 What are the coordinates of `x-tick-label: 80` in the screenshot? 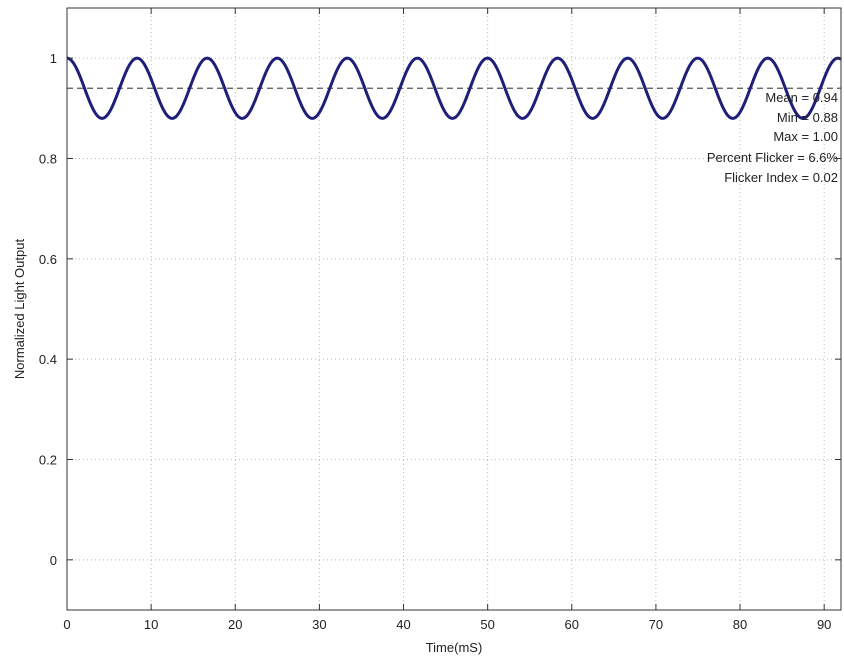 It's located at (740, 624).